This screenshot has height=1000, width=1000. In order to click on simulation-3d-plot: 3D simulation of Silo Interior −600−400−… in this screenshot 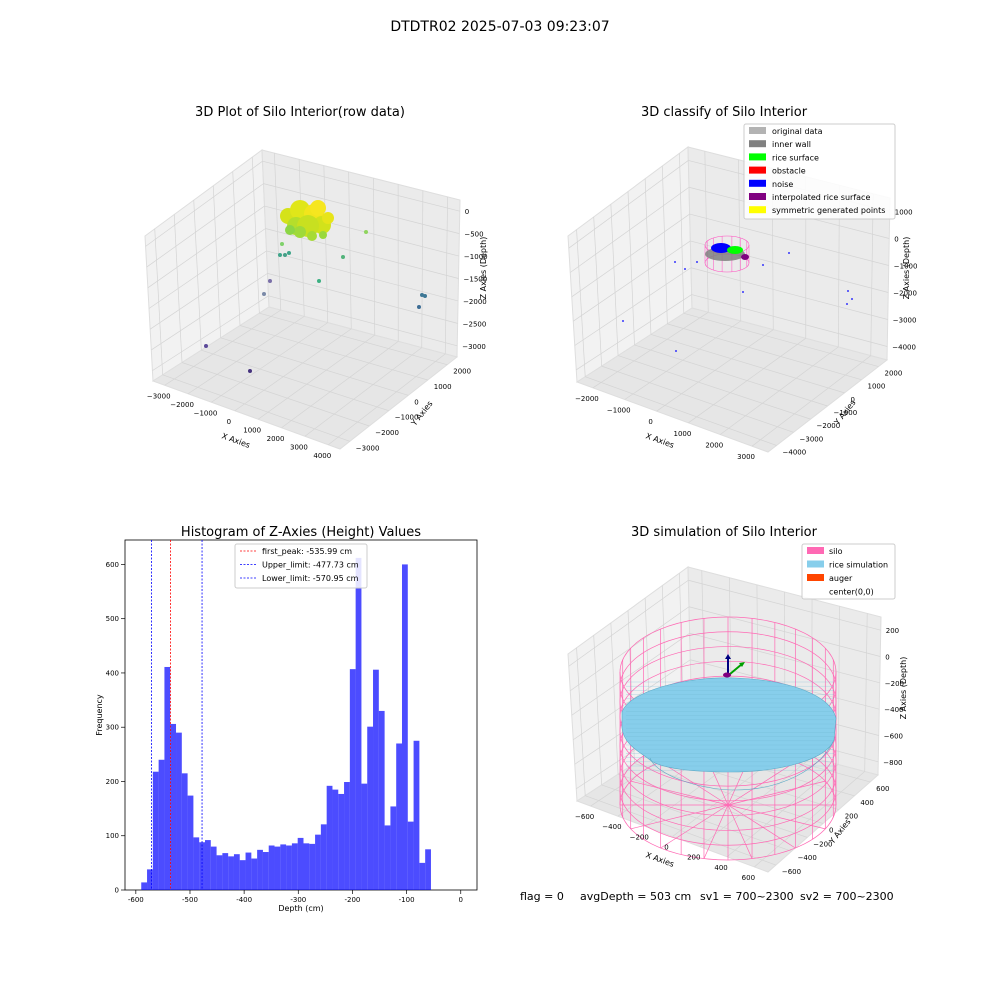, I will do `click(737, 703)`.